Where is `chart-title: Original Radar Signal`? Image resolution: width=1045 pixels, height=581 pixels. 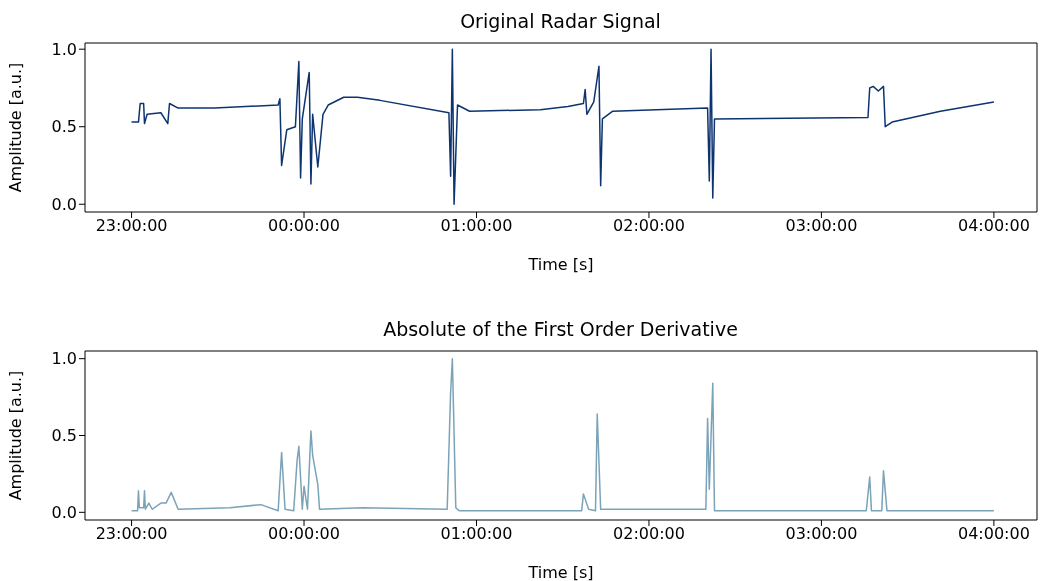 chart-title: Original Radar Signal is located at coordinates (560, 21).